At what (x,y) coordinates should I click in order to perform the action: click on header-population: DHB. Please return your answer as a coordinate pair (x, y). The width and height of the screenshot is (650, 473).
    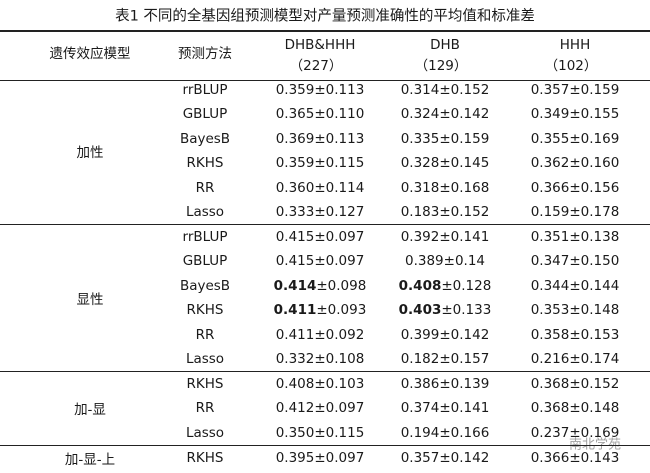
    Looking at the image, I should click on (445, 45).